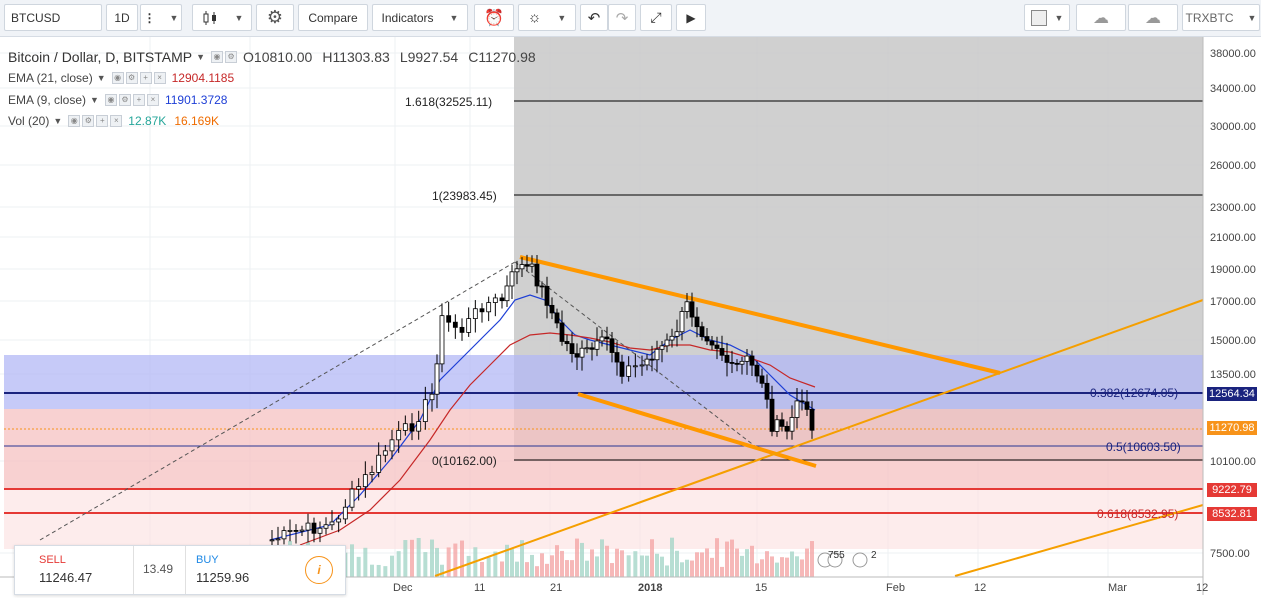  I want to click on watchlist-symbol-button: TRXBTC ▼, so click(1221, 17).